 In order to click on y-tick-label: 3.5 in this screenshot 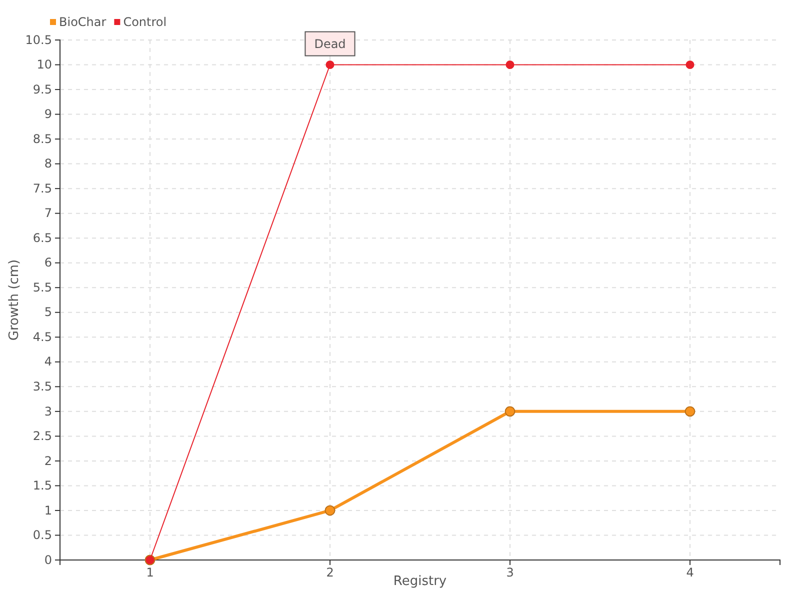, I will do `click(42, 387)`.